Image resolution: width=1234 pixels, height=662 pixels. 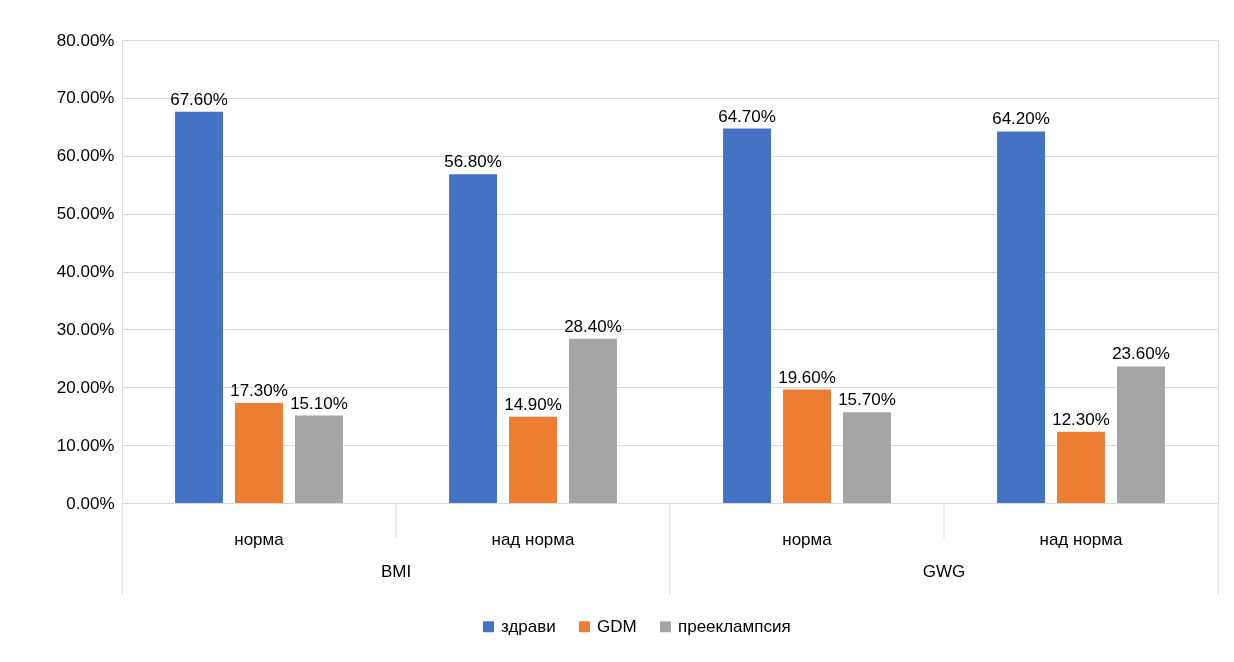 I want to click on y-tick-label: 10.00%, so click(x=85, y=445).